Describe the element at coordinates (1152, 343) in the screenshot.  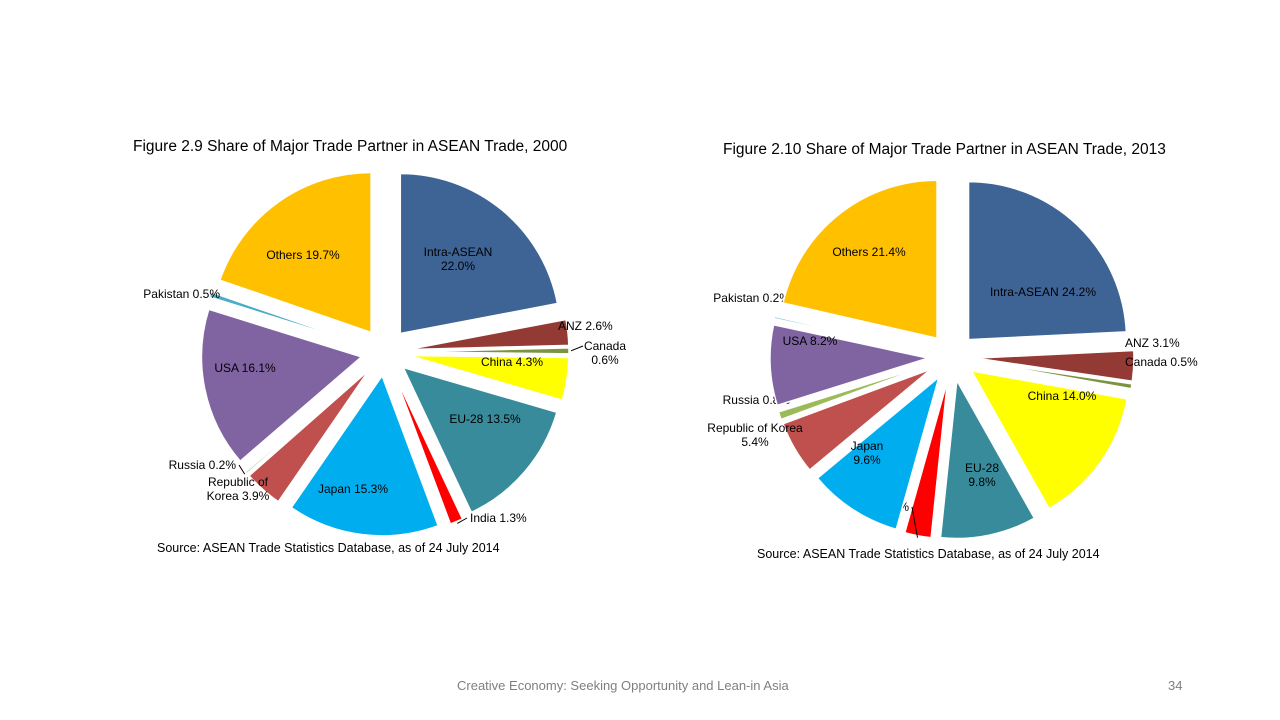
I see `slice-label-anz: ANZ 3.1%` at that location.